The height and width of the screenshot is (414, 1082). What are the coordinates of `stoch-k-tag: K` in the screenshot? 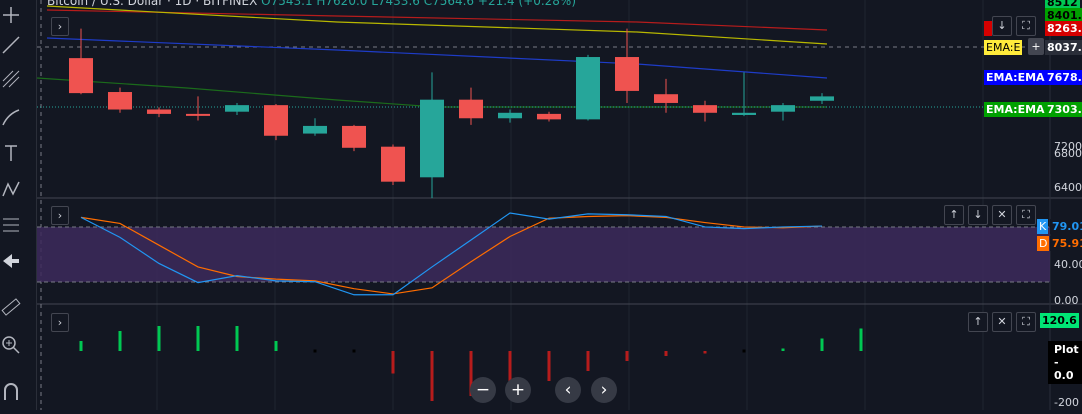 It's located at (1043, 226).